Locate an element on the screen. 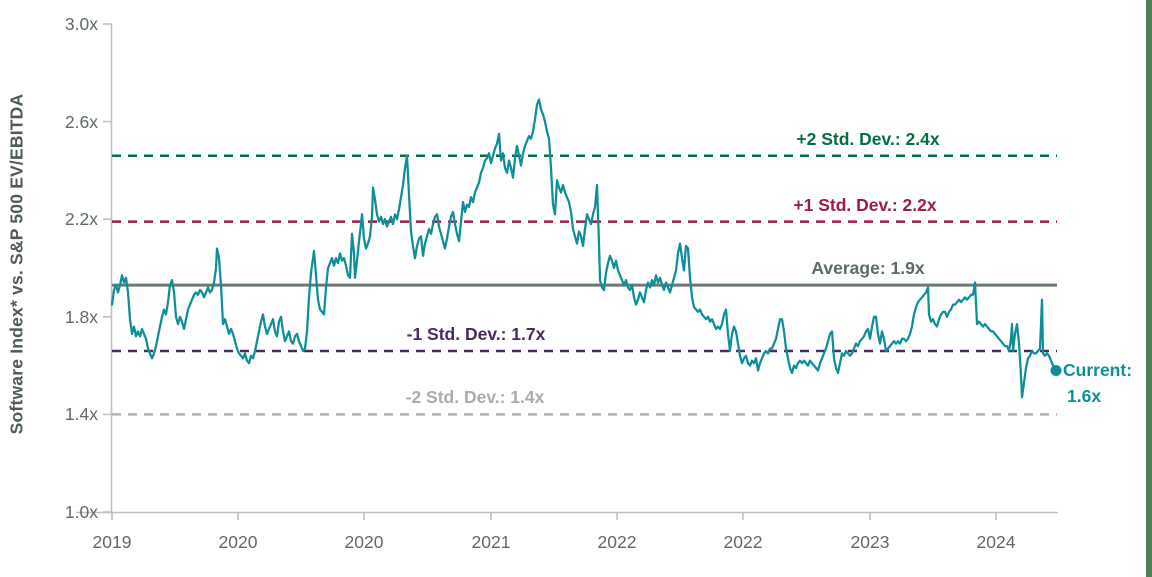 The image size is (1152, 577). x-tick-label-1: 2020 is located at coordinates (238, 542).